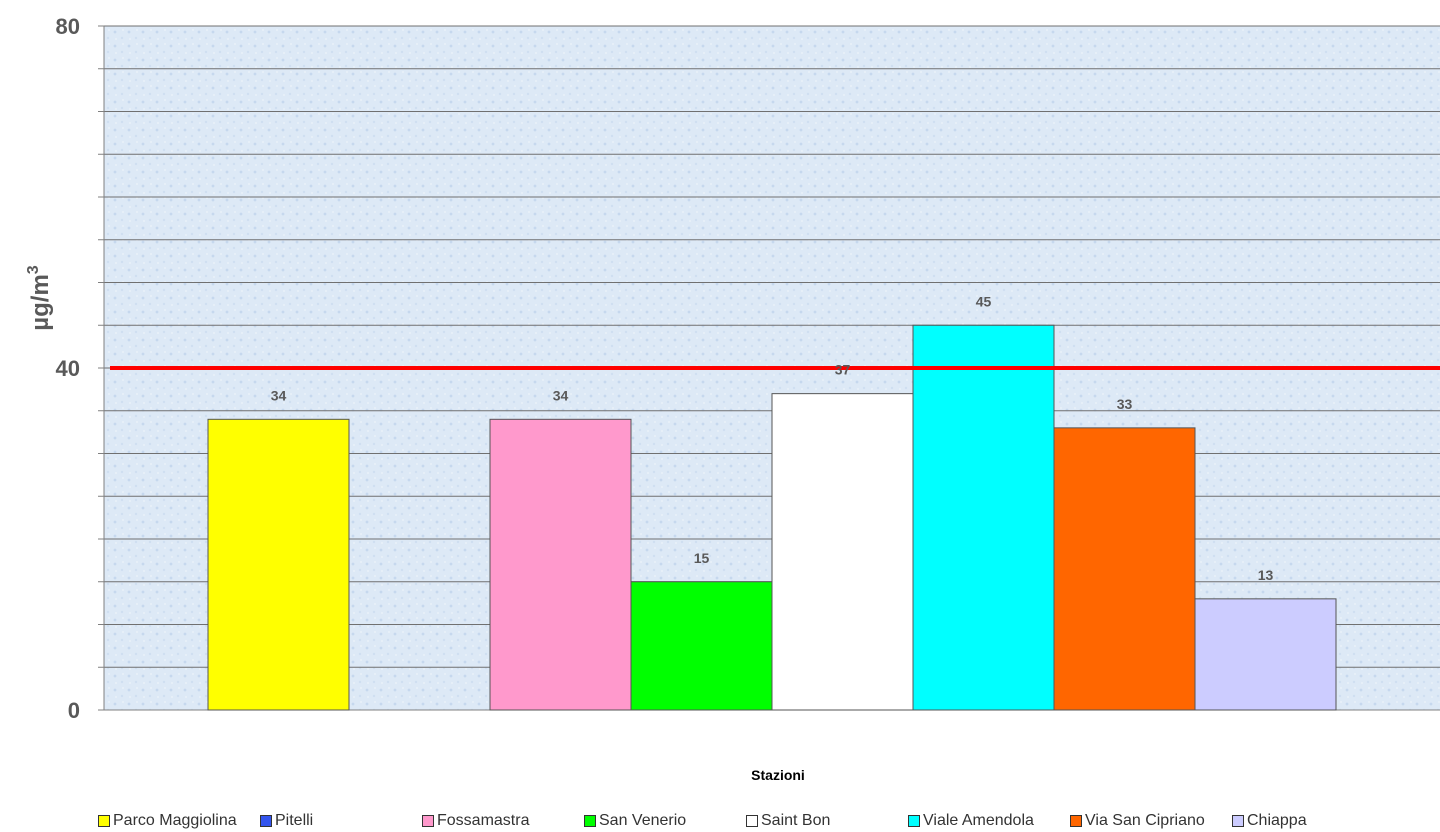 The width and height of the screenshot is (1440, 832). I want to click on legend-label: Chiappa, so click(1277, 820).